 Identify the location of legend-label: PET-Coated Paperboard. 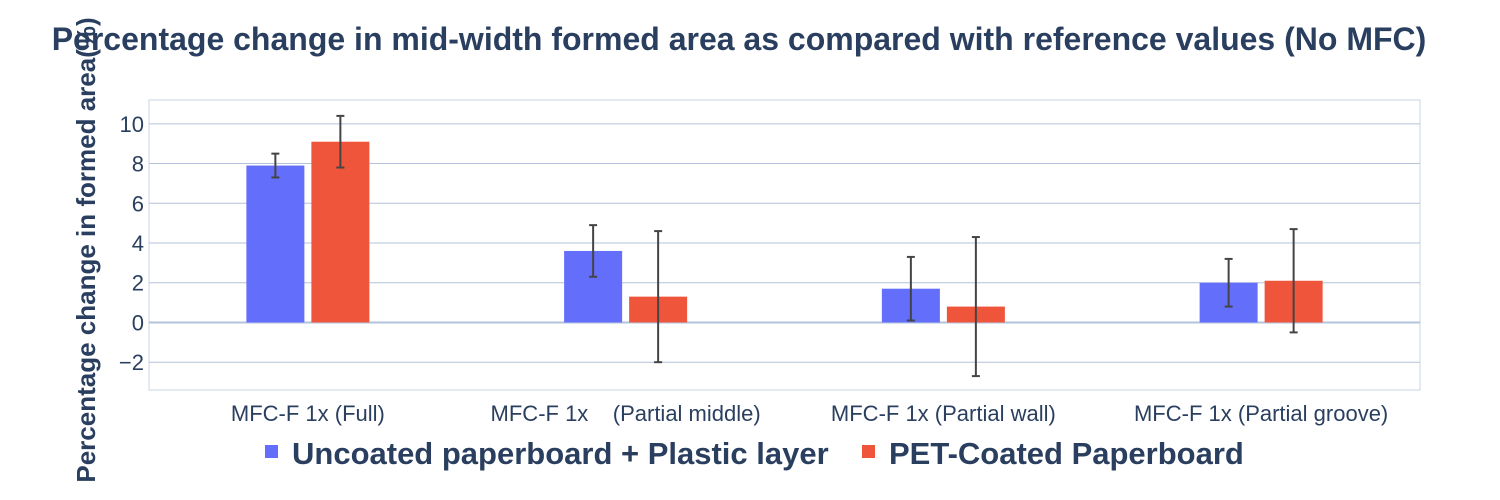
(1066, 453).